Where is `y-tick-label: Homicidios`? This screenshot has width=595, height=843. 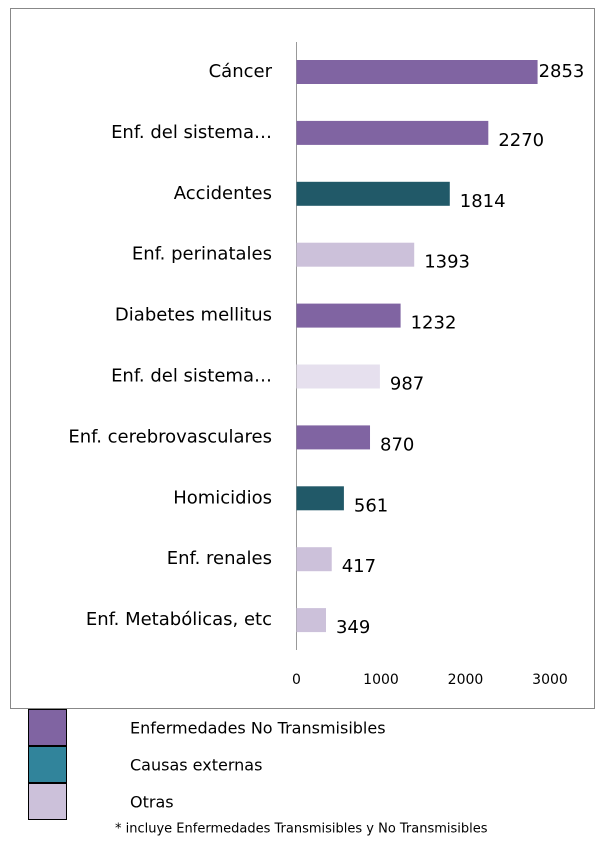 y-tick-label: Homicidios is located at coordinates (222, 497).